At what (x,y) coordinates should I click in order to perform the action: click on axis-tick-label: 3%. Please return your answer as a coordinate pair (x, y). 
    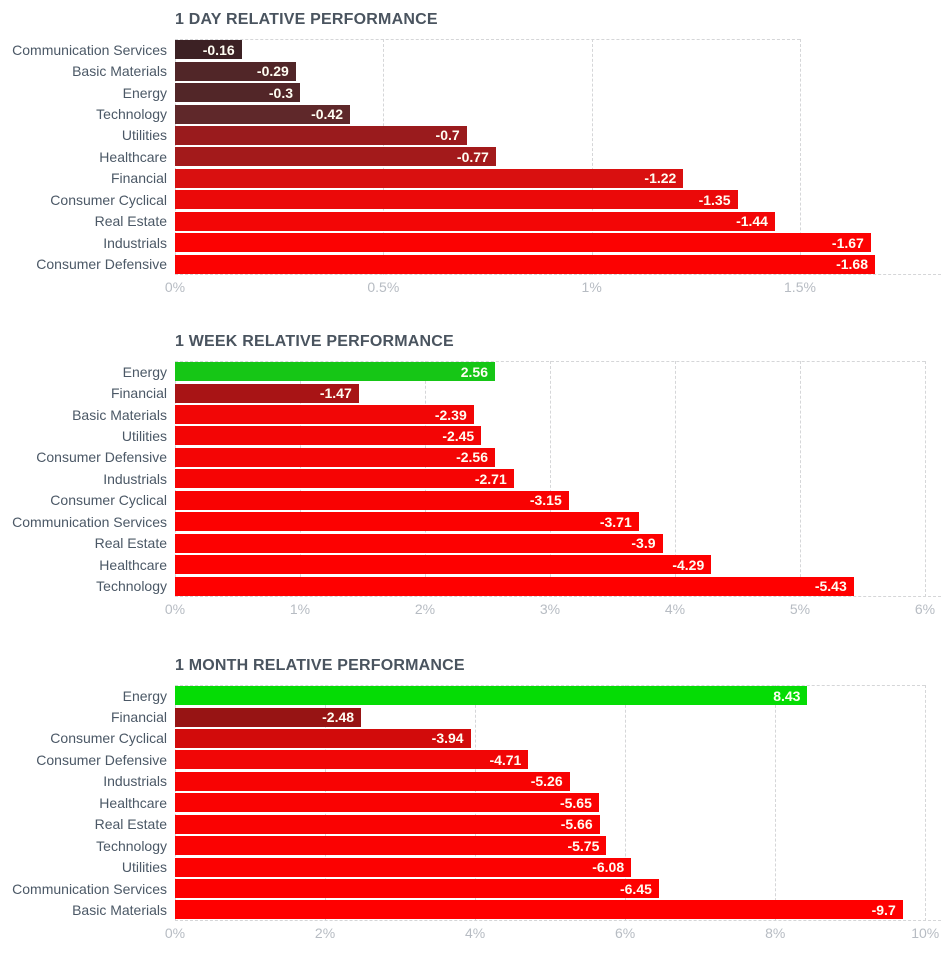
    Looking at the image, I should click on (550, 608).